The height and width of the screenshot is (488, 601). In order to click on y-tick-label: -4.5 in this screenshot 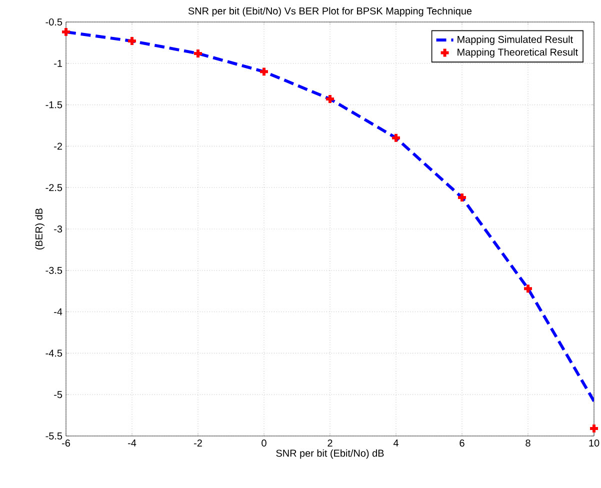, I will do `click(54, 353)`.